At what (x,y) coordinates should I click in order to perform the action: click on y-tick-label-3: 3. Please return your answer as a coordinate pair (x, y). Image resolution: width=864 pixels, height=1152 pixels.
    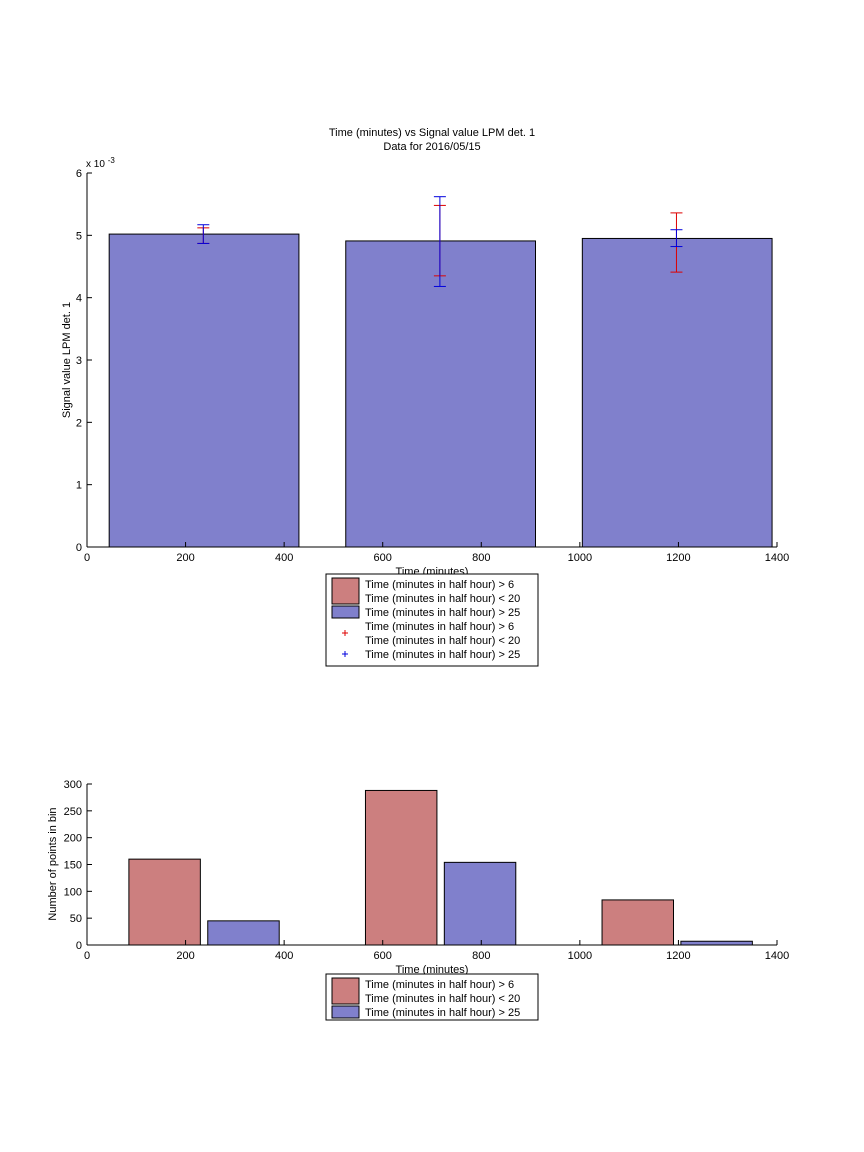
    Looking at the image, I should click on (79, 361).